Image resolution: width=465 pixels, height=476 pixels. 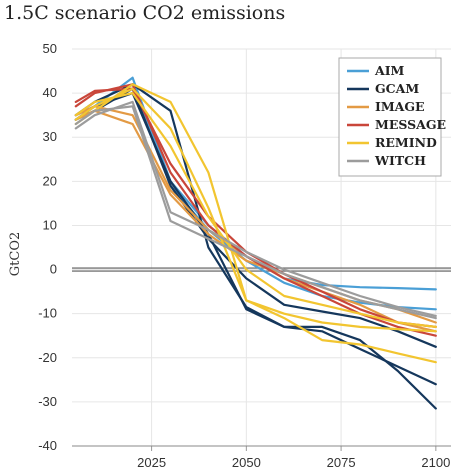 I want to click on x-tick-label: 2100, so click(x=435, y=462).